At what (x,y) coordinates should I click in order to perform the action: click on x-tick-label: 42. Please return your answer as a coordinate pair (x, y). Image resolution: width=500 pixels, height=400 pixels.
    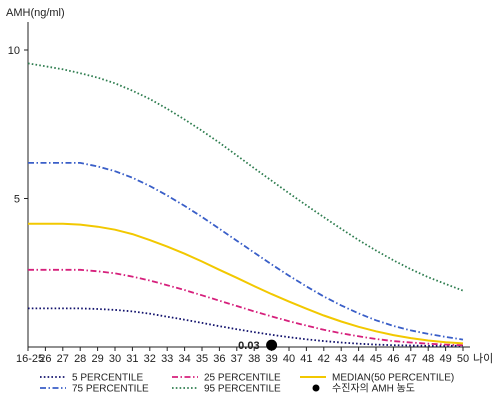
    Looking at the image, I should click on (324, 359).